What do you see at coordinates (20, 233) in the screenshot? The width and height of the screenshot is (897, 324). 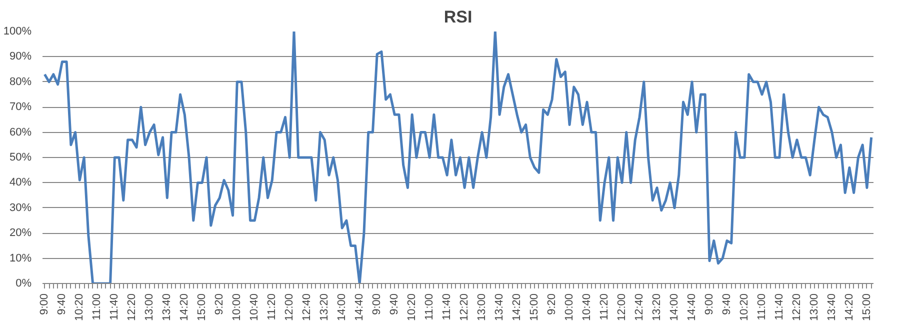 I see `y-tick-label: 20%` at bounding box center [20, 233].